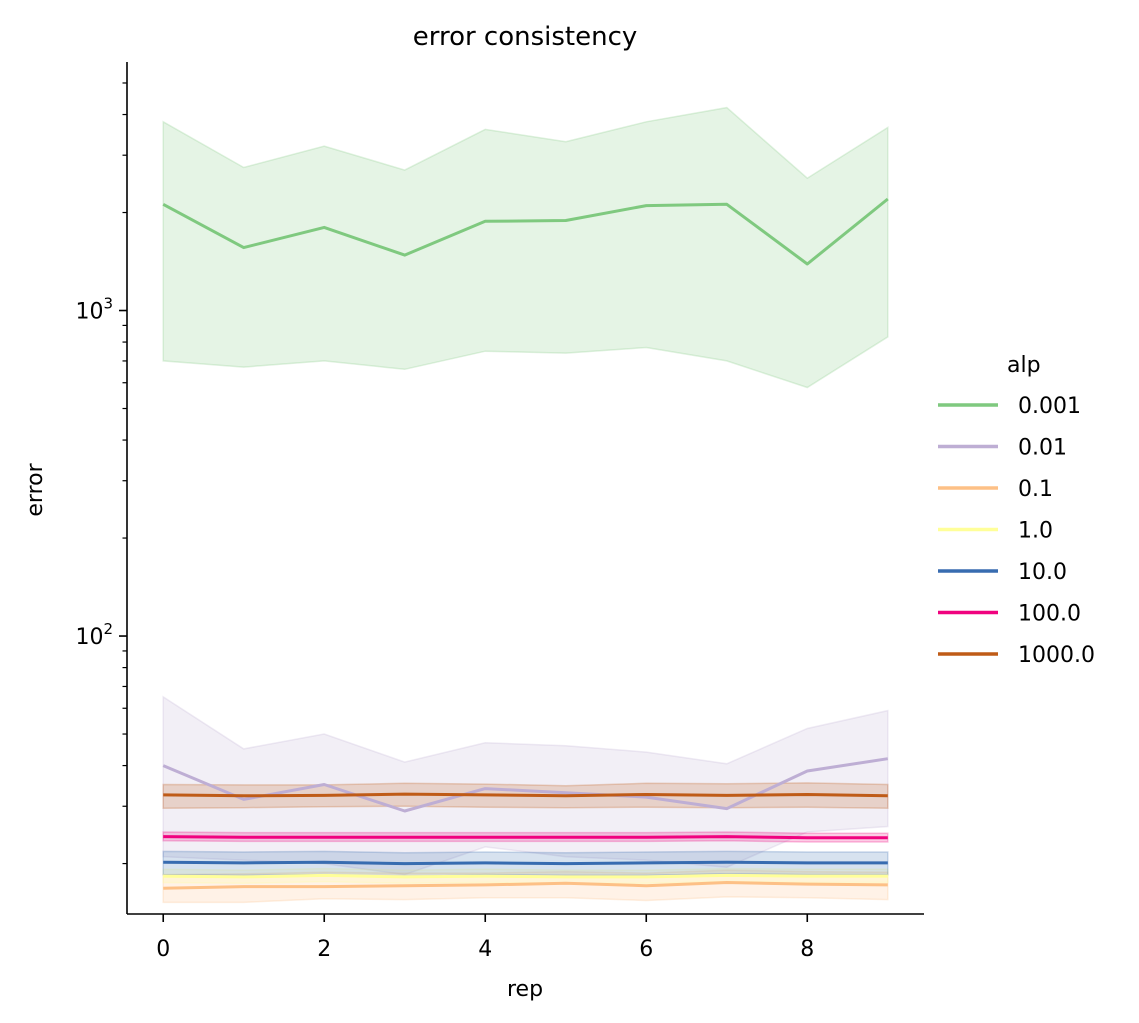 This screenshot has height=1023, width=1139. I want to click on y-tick-label: 10², so click(94, 635).